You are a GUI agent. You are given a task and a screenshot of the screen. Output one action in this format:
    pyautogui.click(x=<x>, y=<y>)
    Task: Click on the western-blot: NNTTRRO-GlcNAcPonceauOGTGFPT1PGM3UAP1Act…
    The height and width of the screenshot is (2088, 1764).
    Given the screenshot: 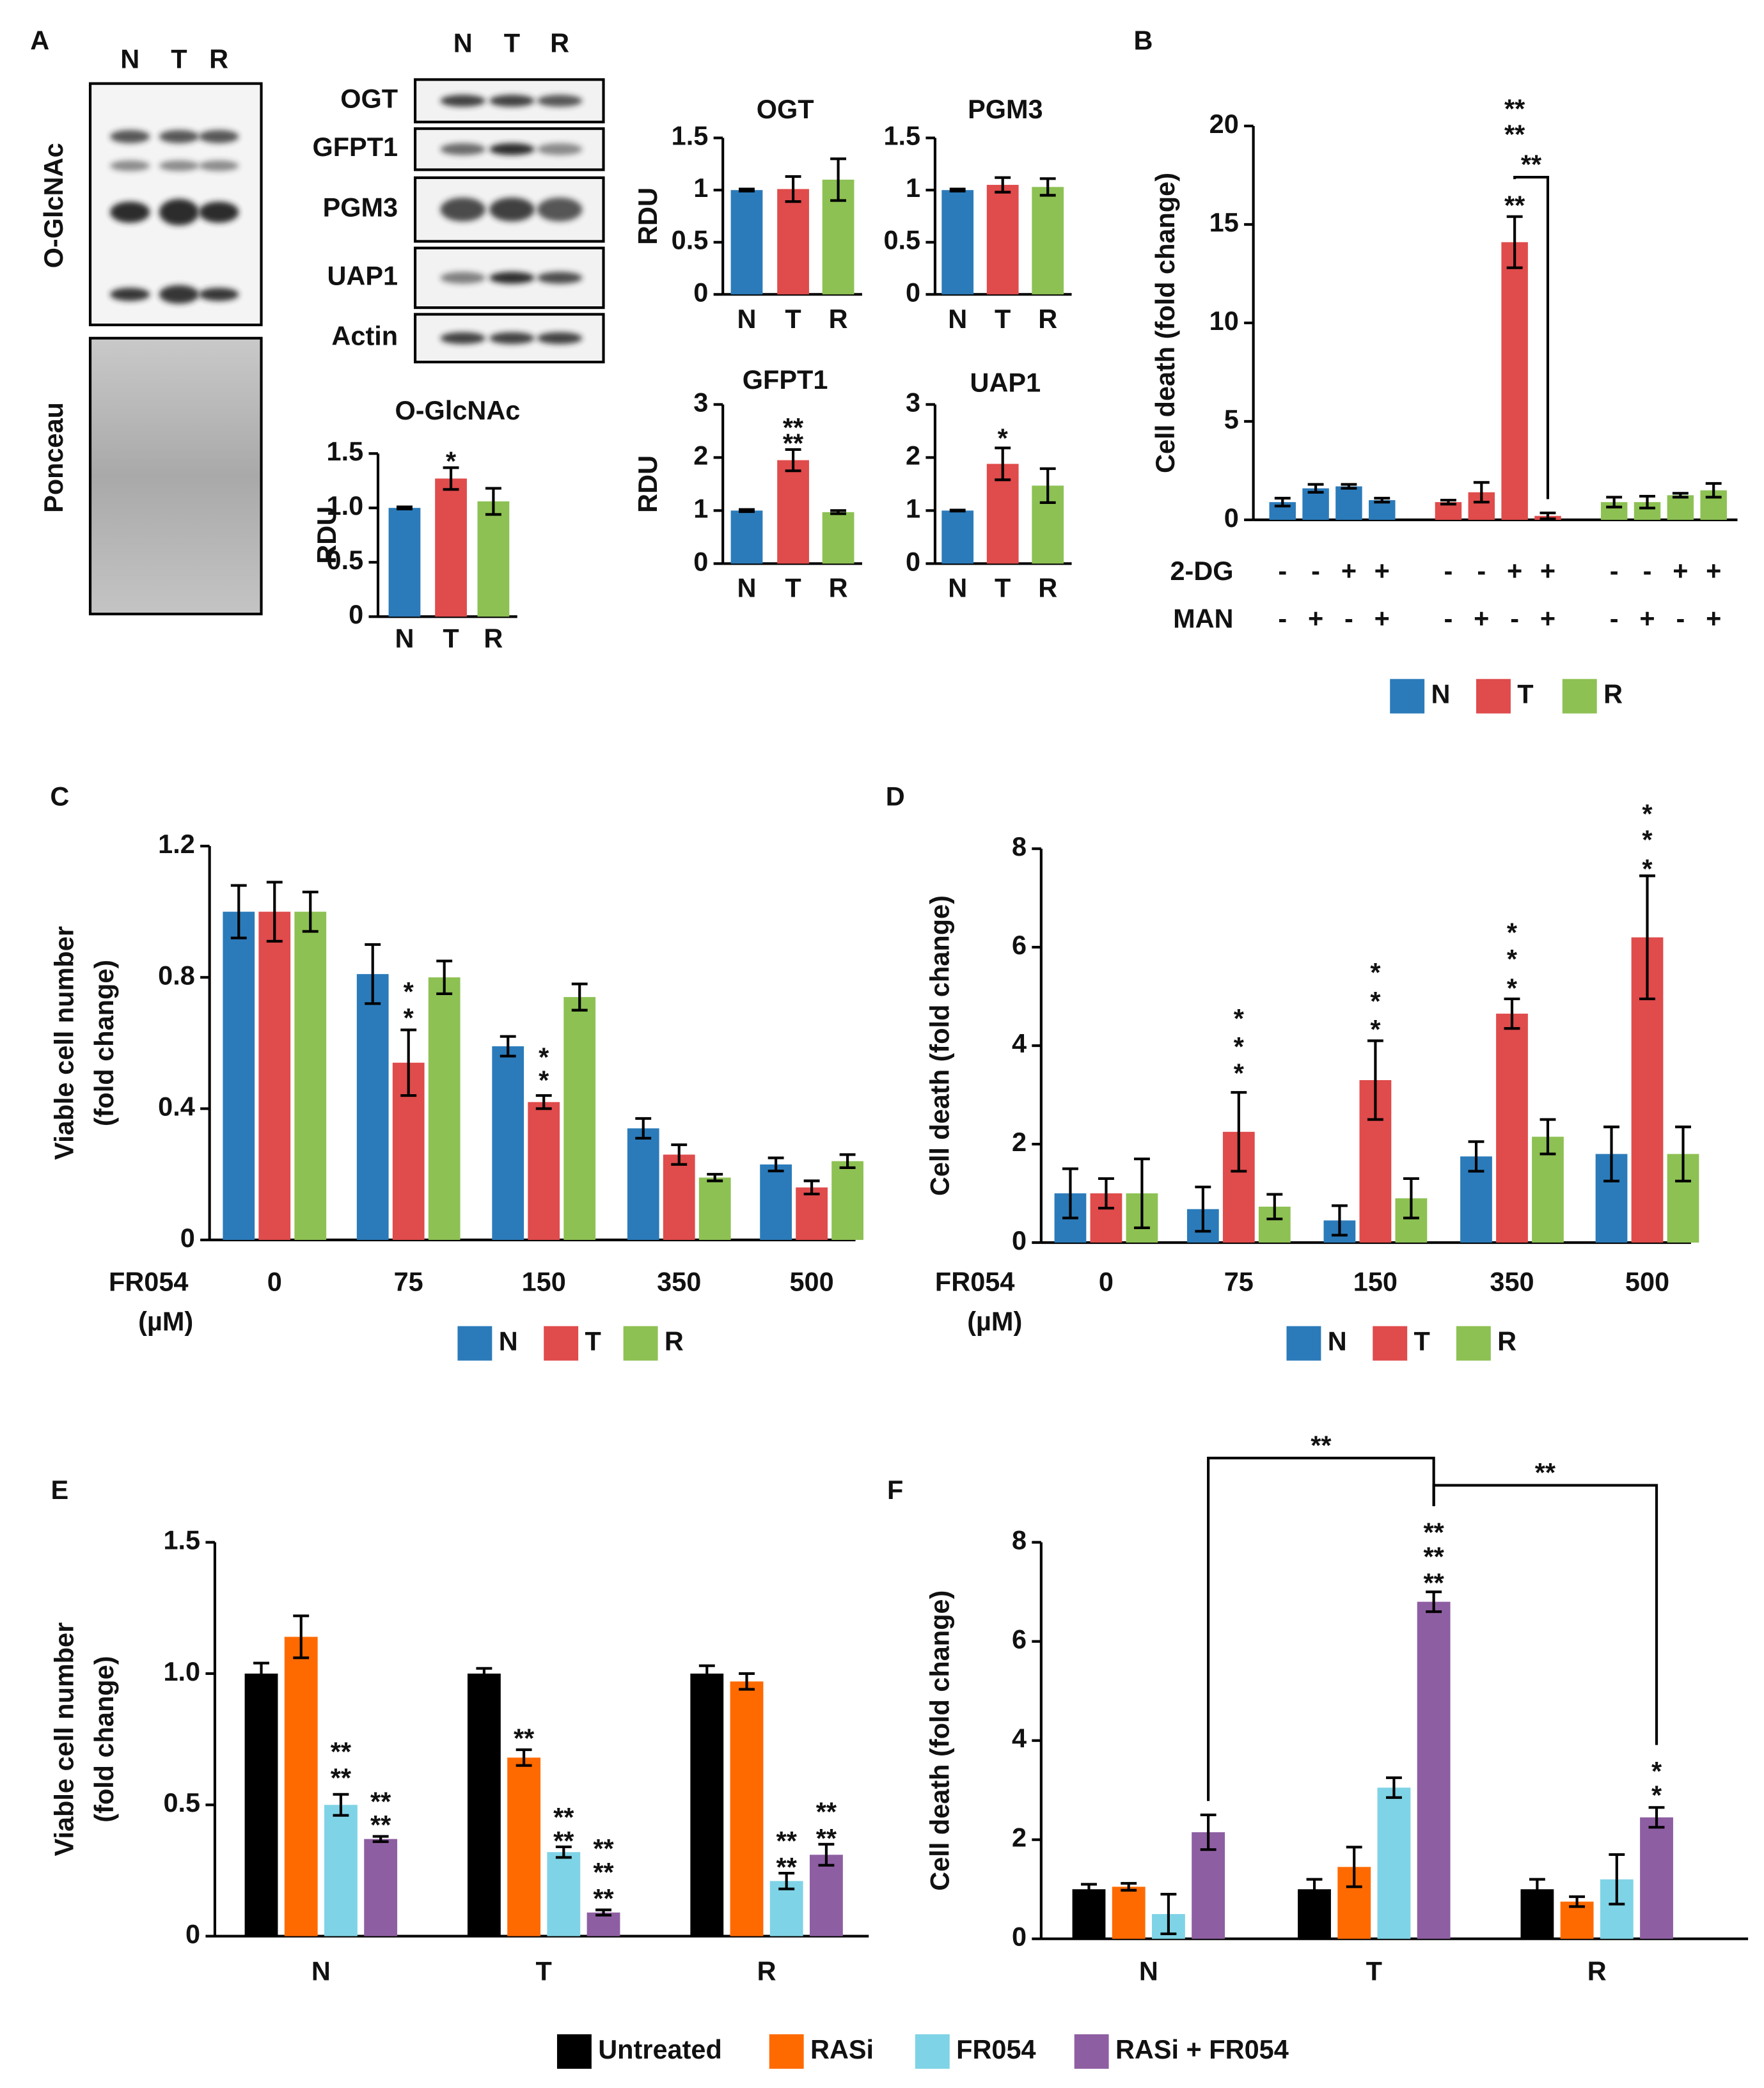 What is the action you would take?
    pyautogui.click(x=321, y=321)
    